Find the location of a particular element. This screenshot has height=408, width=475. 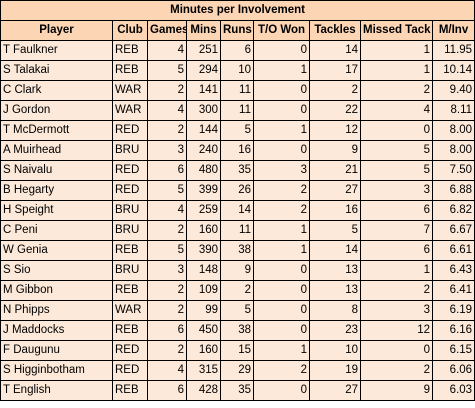

table-row: T English REB 6 428 35 0 27 9 6.03 is located at coordinates (237, 390).